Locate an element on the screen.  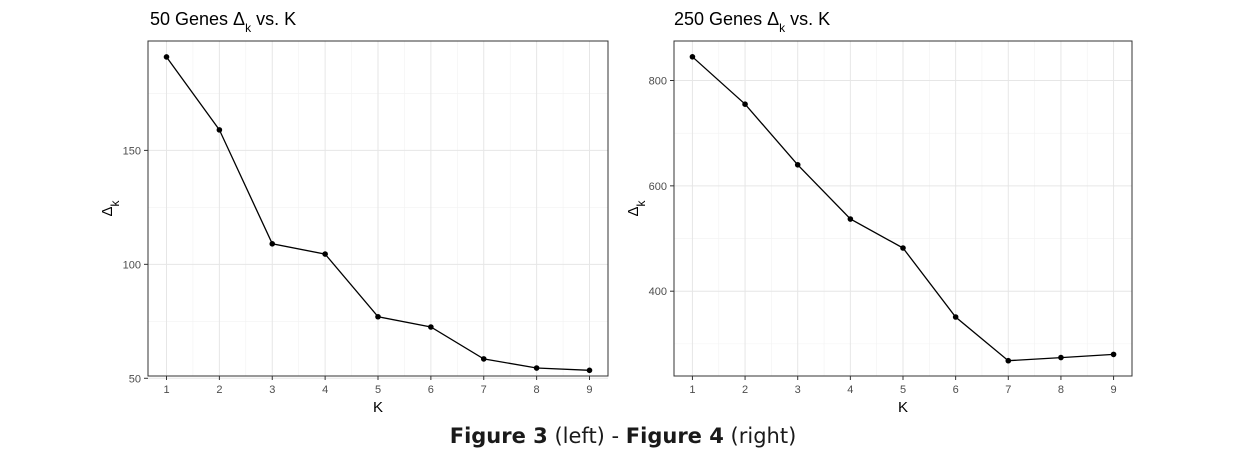
caption-figure-3: Figure 3 is located at coordinates (498, 436).